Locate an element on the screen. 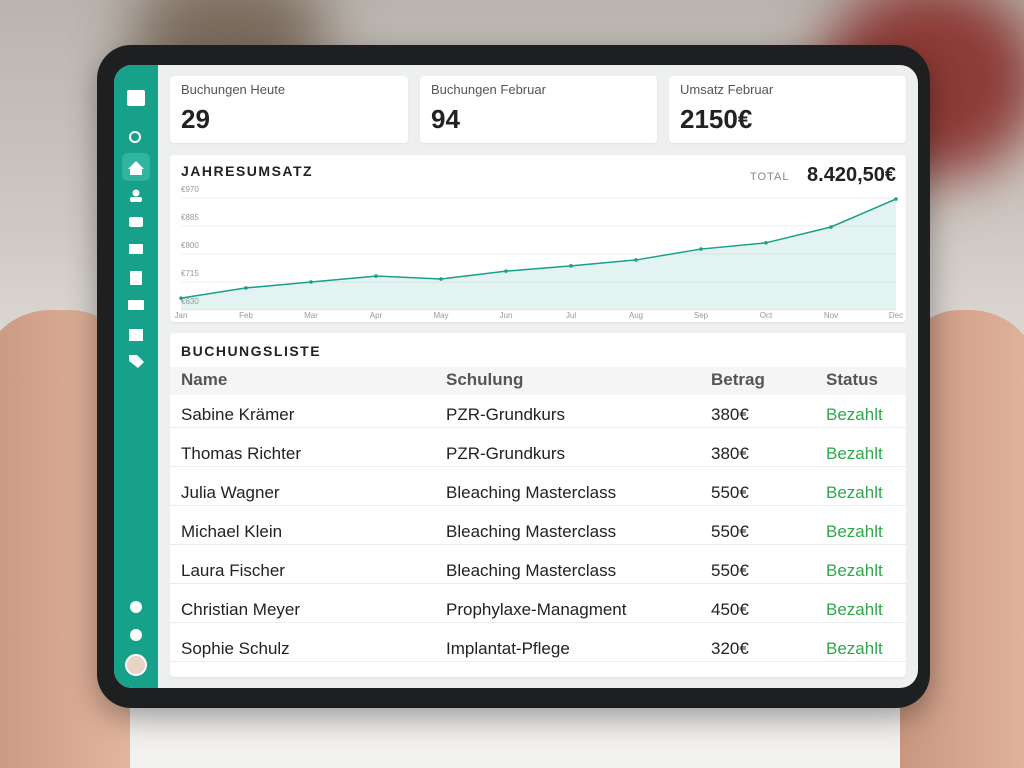  stat-label: Buchungen Februar is located at coordinates (488, 89).